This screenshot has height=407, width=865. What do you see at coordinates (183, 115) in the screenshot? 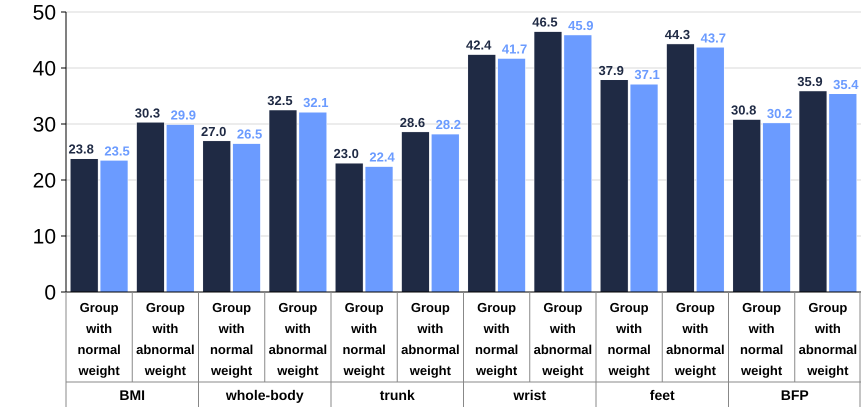
I see `data-label: 29.9` at bounding box center [183, 115].